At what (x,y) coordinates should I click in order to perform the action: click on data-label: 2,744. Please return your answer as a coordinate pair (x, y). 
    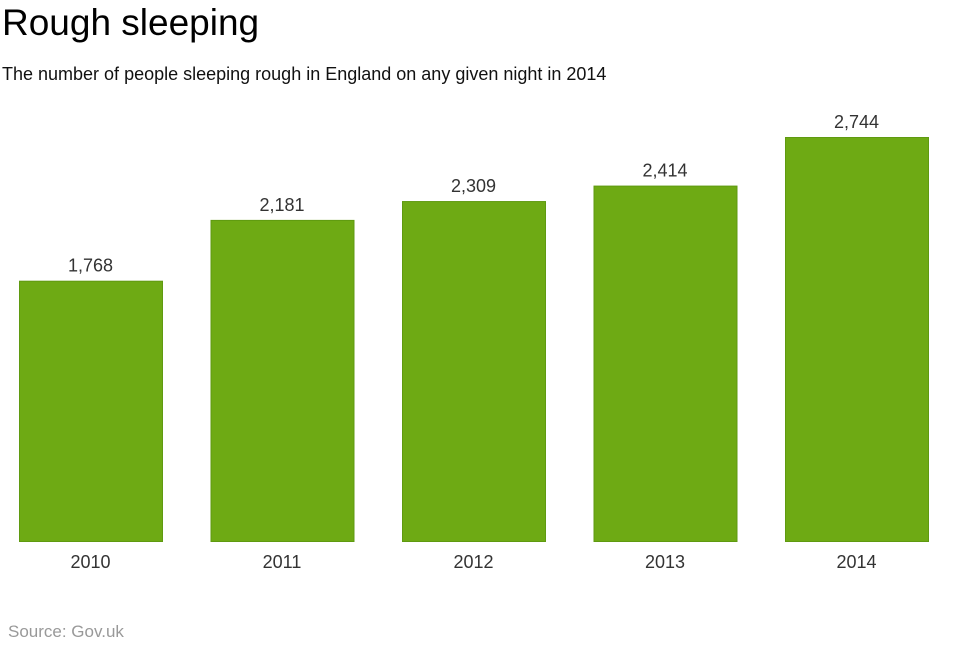
    Looking at the image, I should click on (856, 122).